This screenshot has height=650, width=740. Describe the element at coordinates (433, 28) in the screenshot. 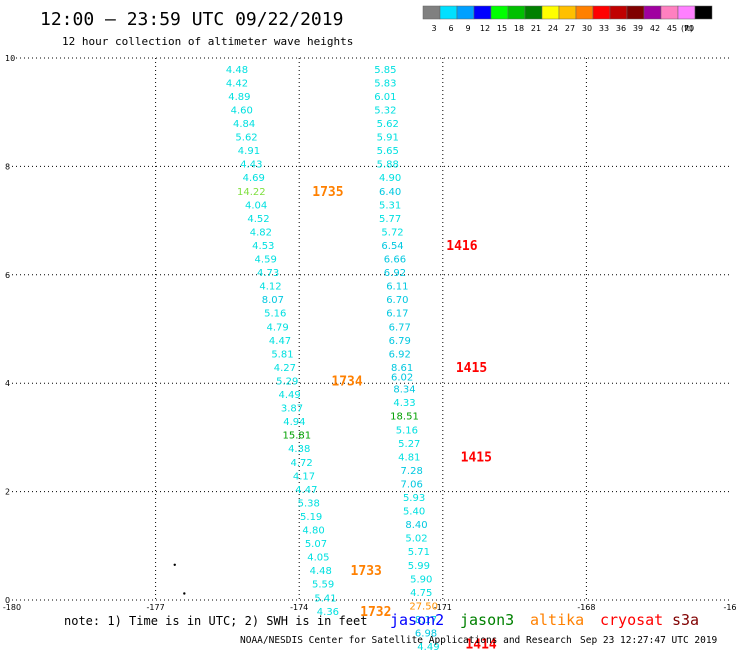

I see `legend-label: 3` at that location.